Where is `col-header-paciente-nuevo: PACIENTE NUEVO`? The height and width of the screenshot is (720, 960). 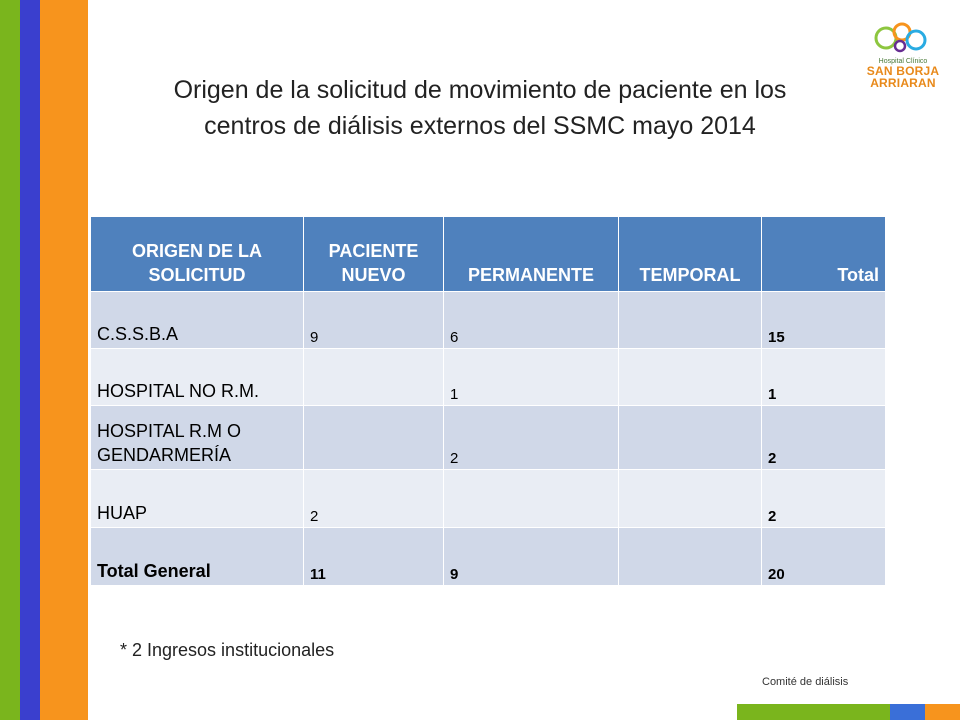
col-header-paciente-nuevo: PACIENTE NUEVO is located at coordinates (373, 254).